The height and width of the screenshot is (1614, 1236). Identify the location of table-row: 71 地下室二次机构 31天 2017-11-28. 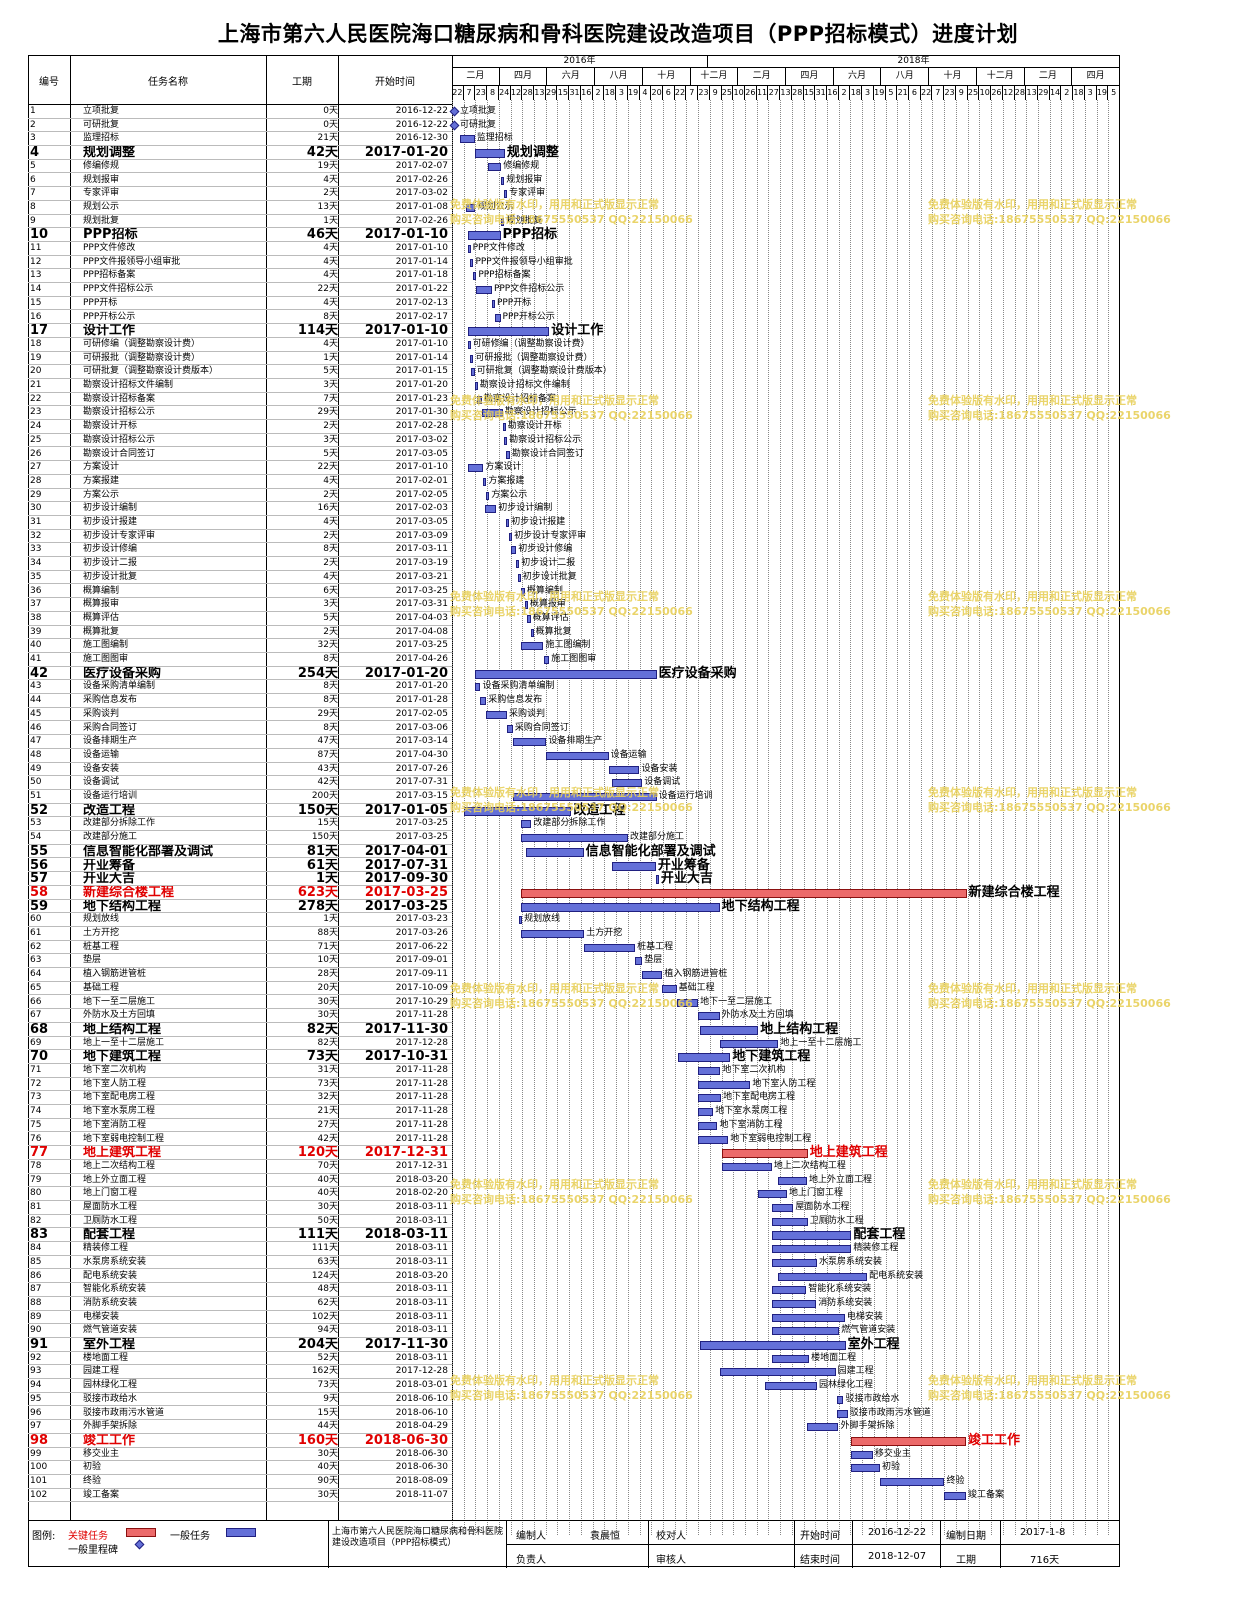
(240, 1071).